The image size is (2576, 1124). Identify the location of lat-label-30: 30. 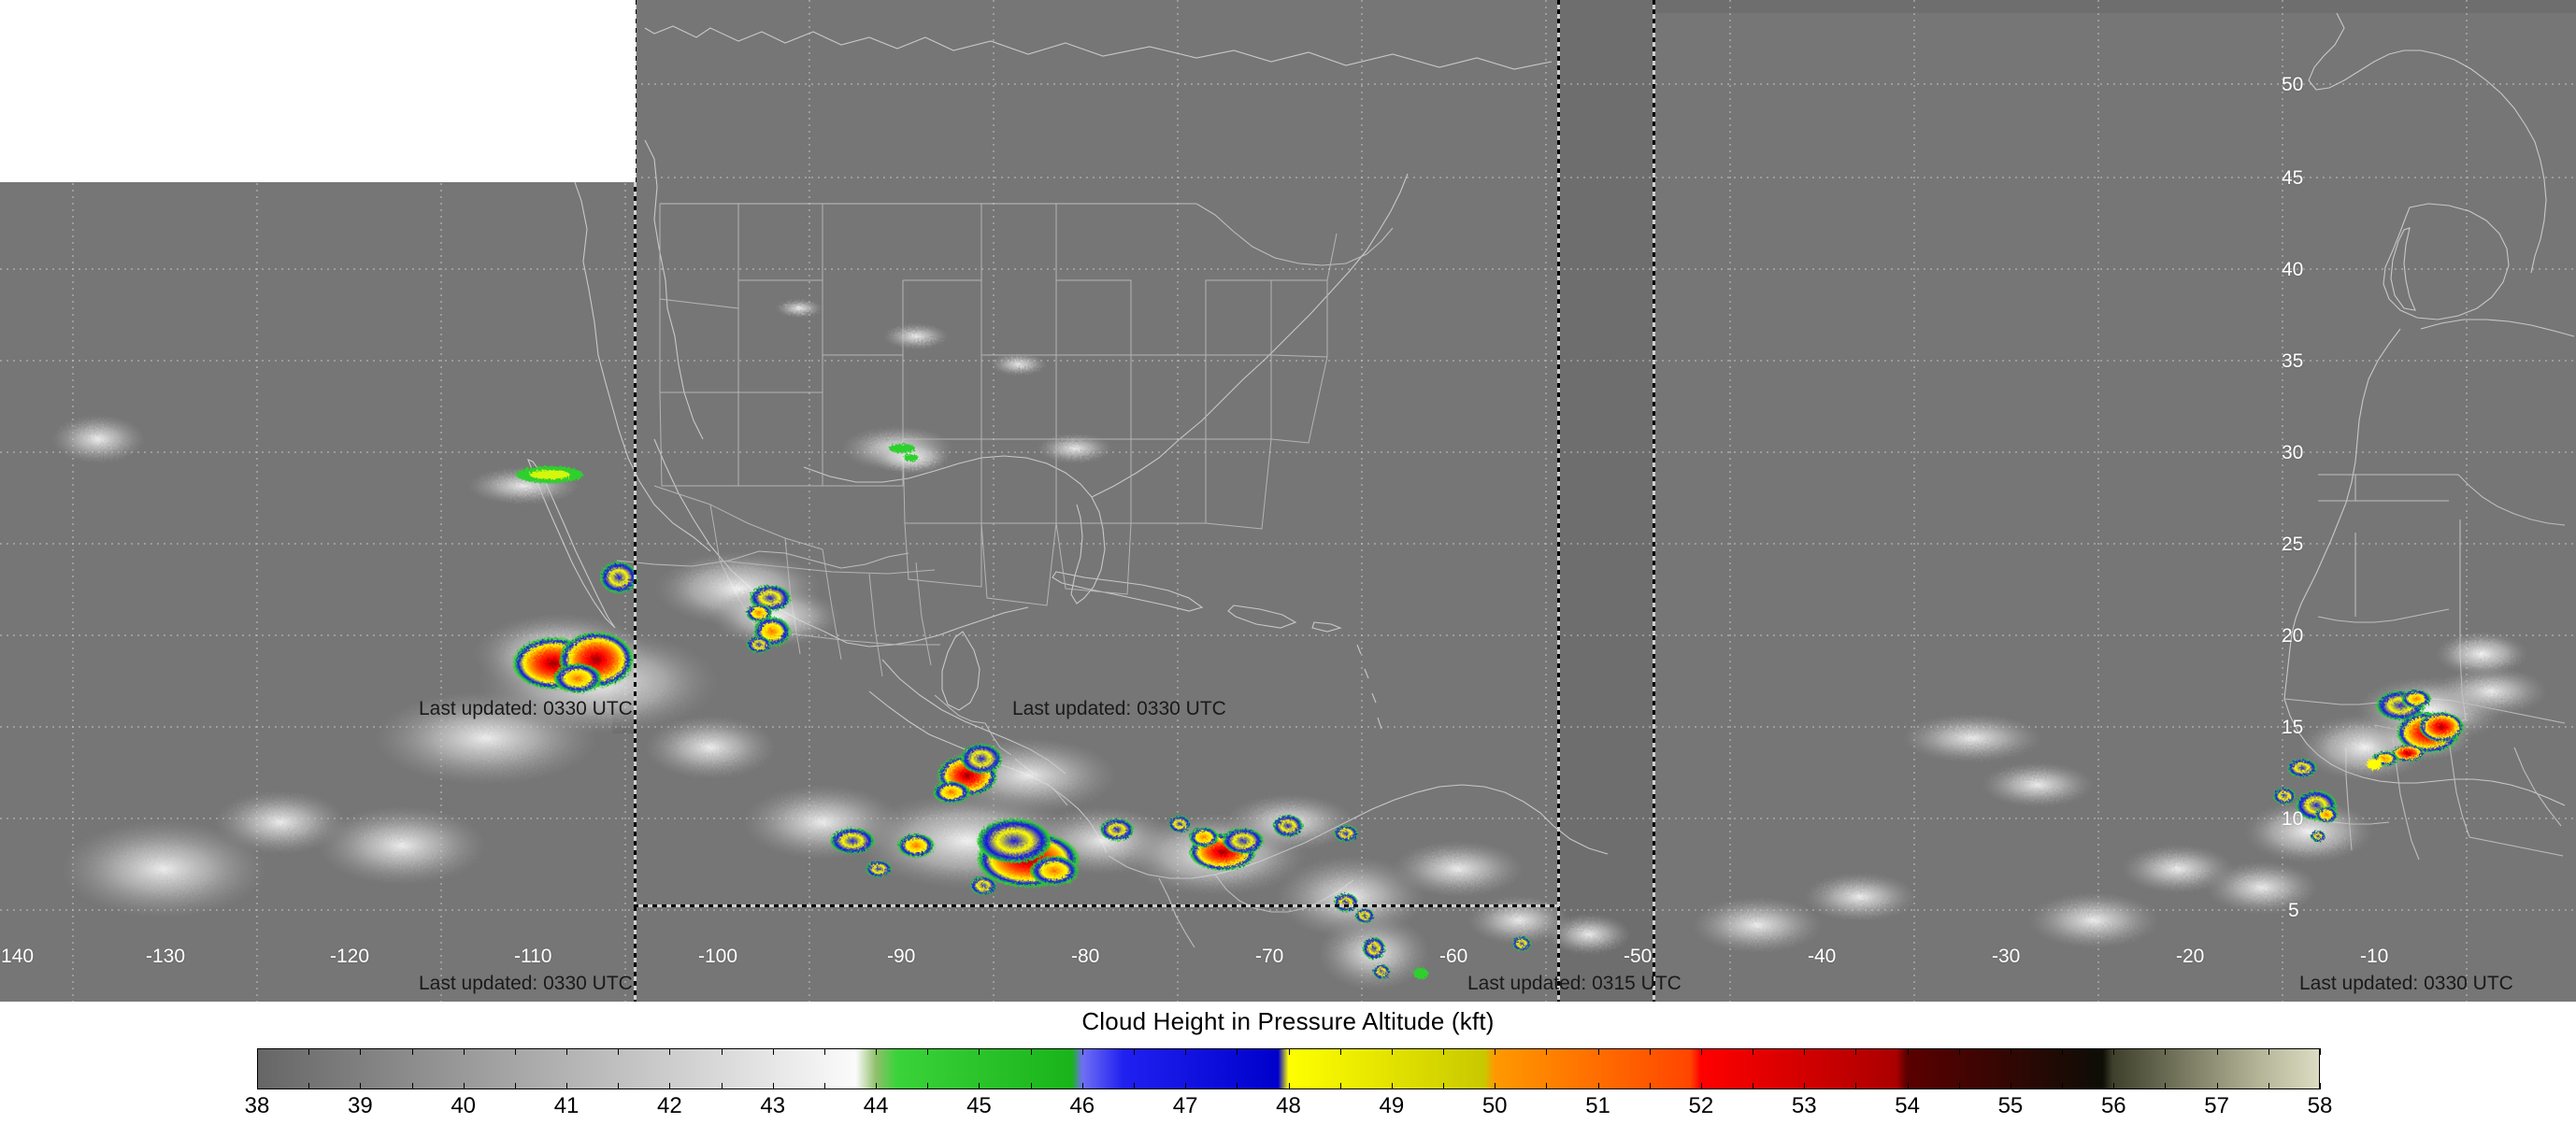
(2293, 453).